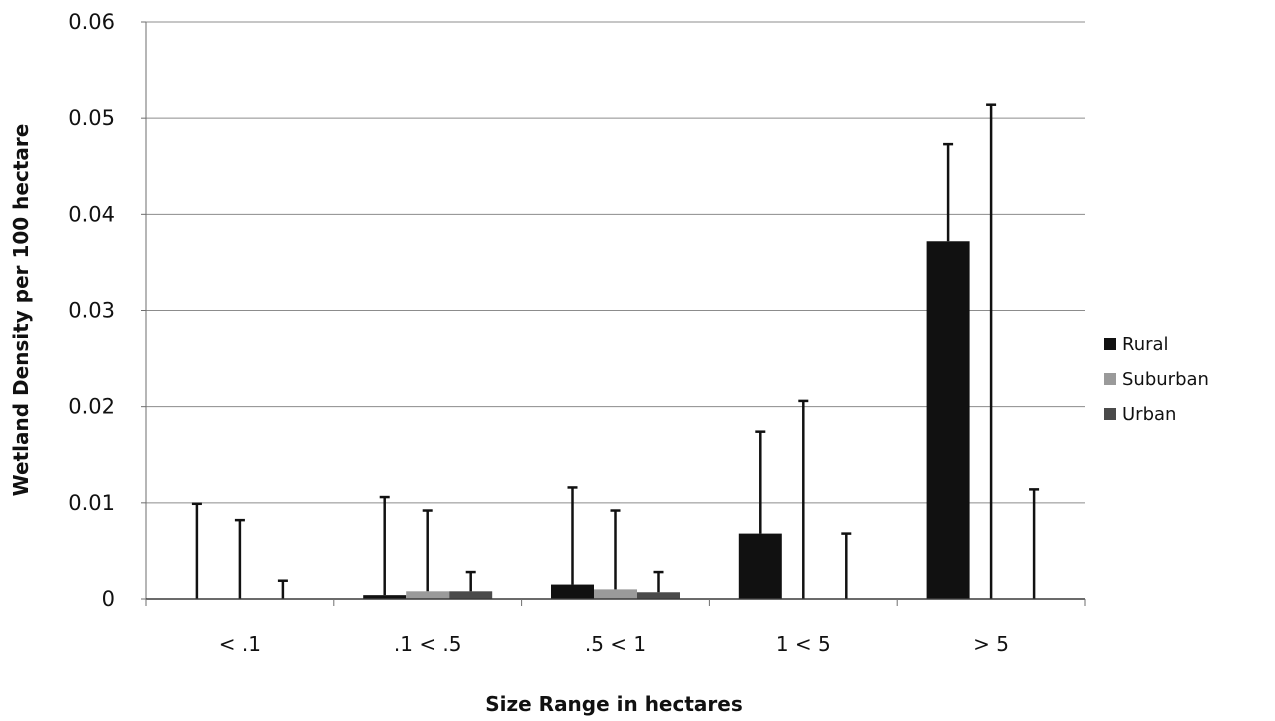 This screenshot has width=1275, height=721. I want to click on y-axis-title: Wetland Density per 100 hectare, so click(21, 310).